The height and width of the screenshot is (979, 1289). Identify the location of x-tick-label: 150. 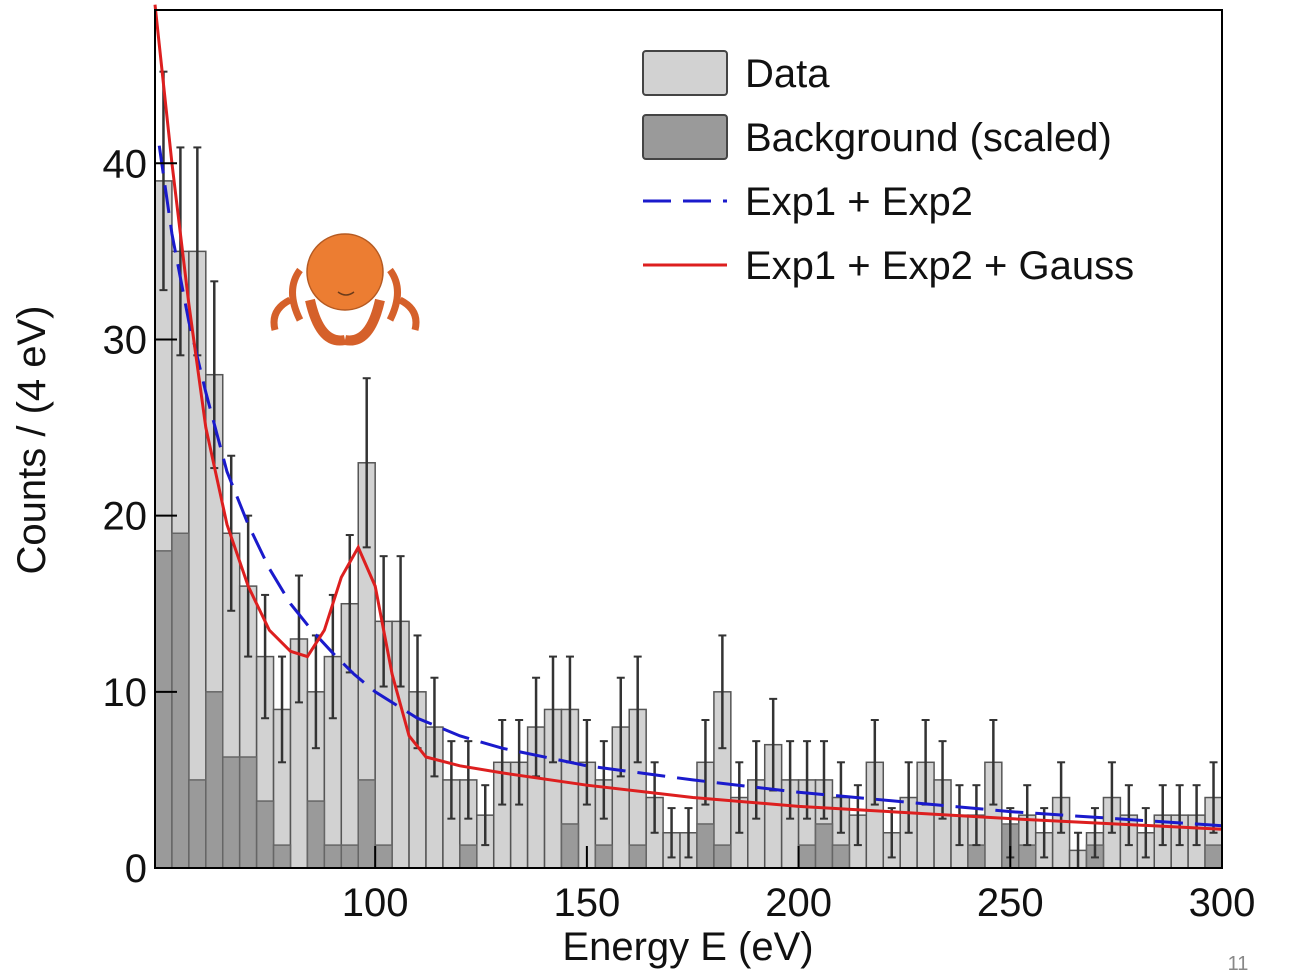
(587, 903).